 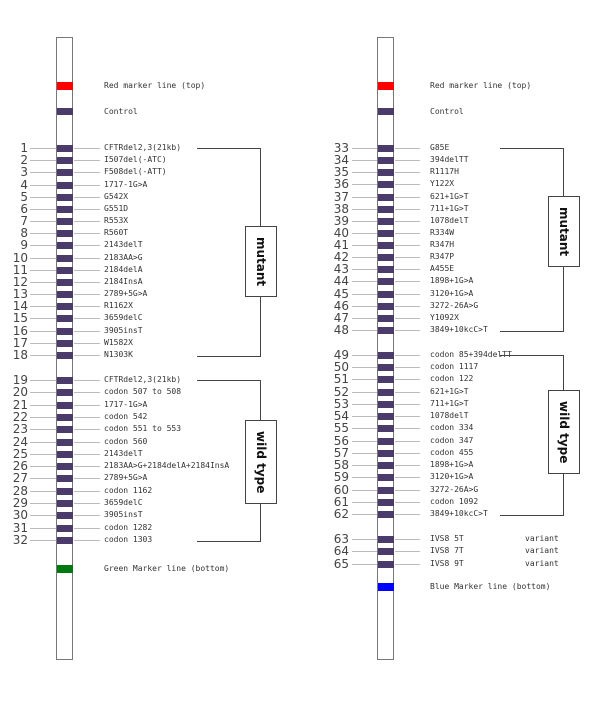 I want to click on probe-label: F508del(-ATT), so click(x=135, y=172).